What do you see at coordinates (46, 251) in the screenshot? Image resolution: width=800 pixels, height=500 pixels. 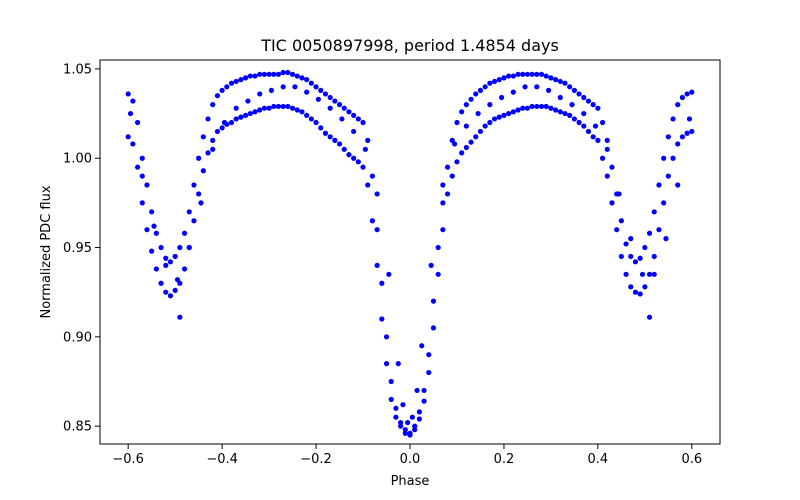 I see `y-axis-label: Normalized PDC flux` at bounding box center [46, 251].